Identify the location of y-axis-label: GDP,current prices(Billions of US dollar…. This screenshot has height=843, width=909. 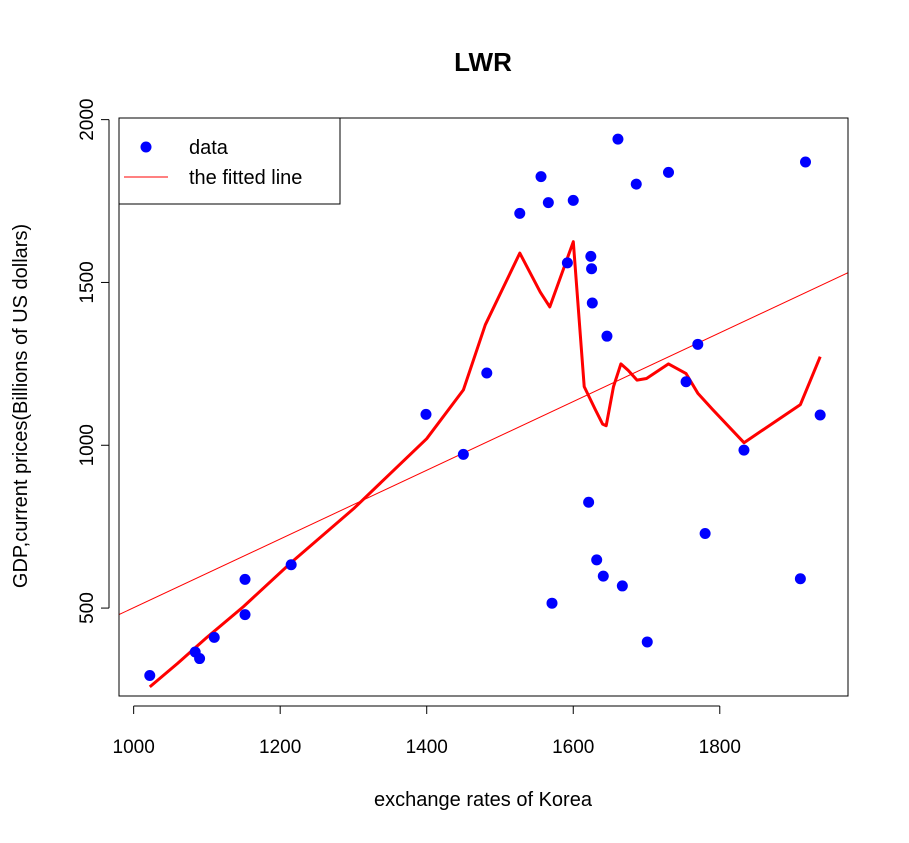
(21, 406).